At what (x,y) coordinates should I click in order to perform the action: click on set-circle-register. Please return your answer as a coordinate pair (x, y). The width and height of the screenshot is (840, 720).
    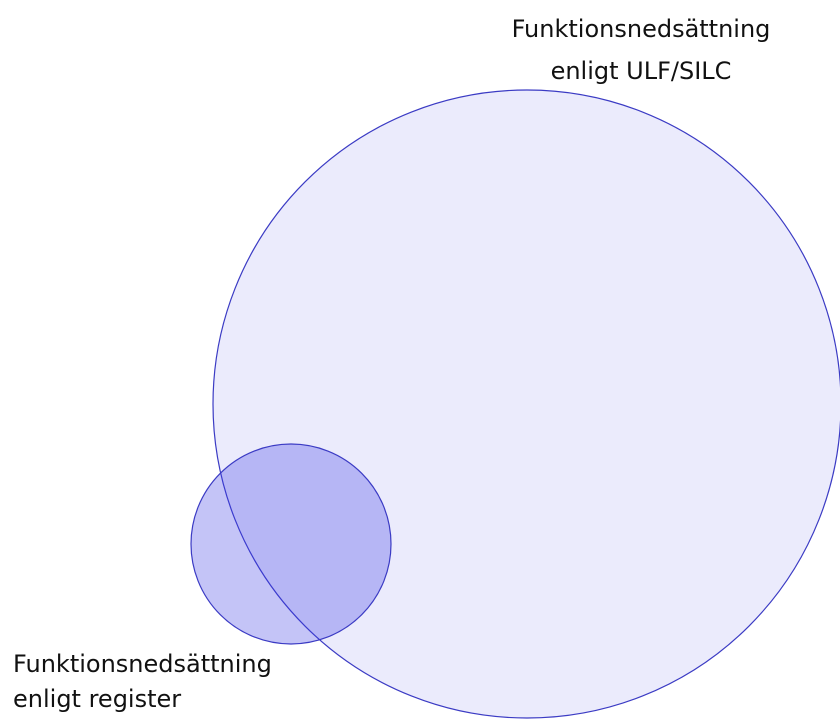
    Looking at the image, I should click on (291, 544).